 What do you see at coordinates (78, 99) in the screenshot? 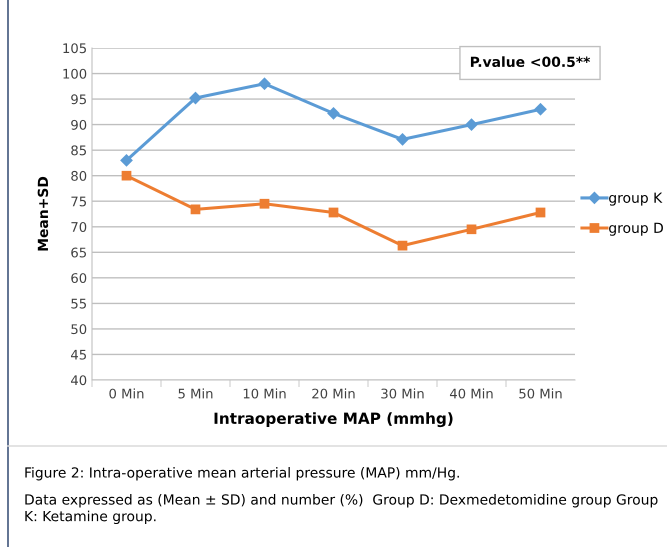
I see `y-tick-label: 95` at bounding box center [78, 99].